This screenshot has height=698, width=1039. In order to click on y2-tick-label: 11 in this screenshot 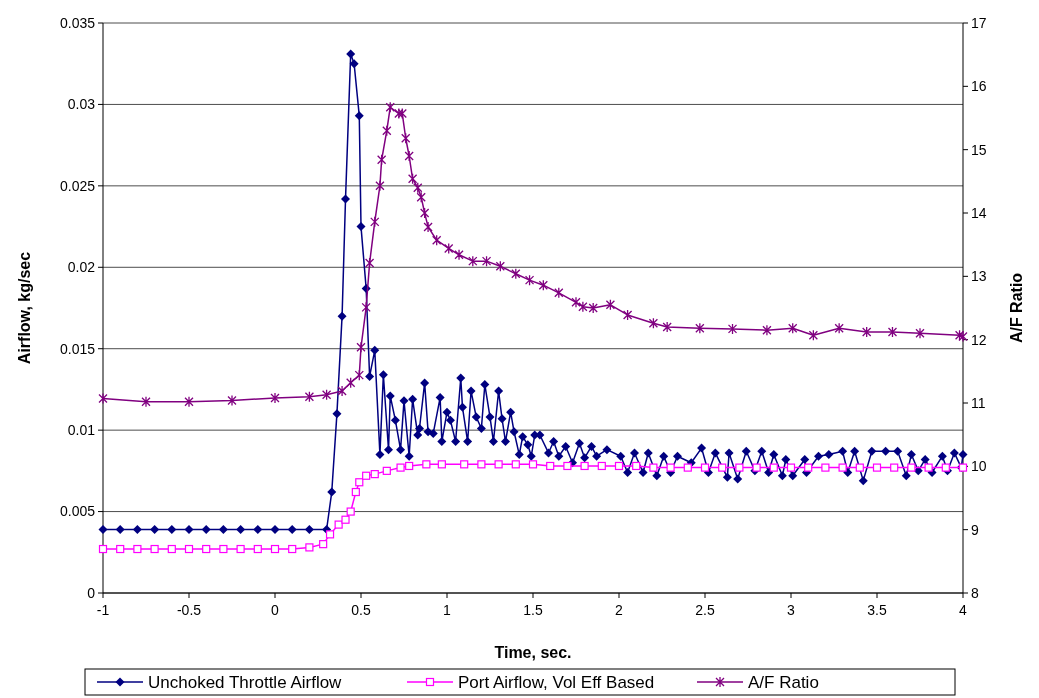, I will do `click(978, 402)`.